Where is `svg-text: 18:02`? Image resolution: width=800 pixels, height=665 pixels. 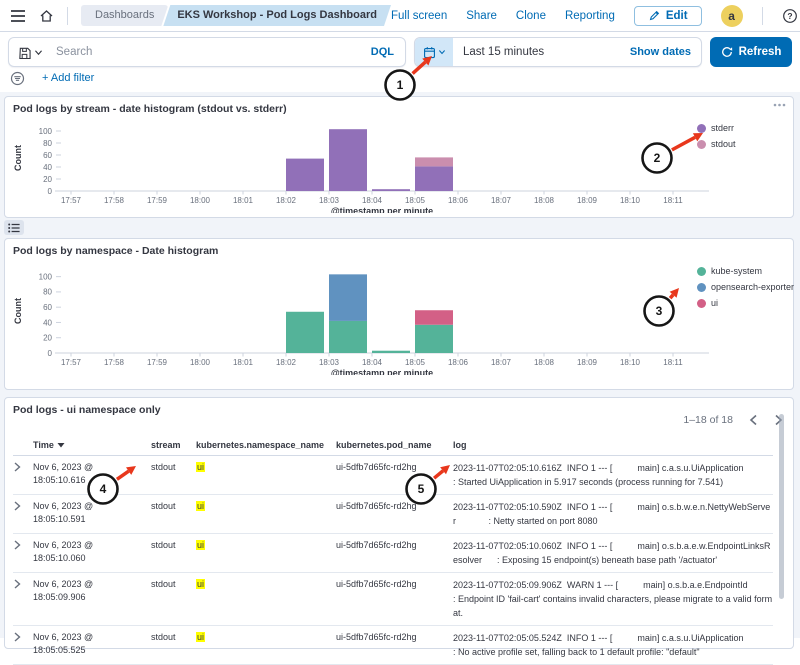 svg-text: 18:02 is located at coordinates (286, 362).